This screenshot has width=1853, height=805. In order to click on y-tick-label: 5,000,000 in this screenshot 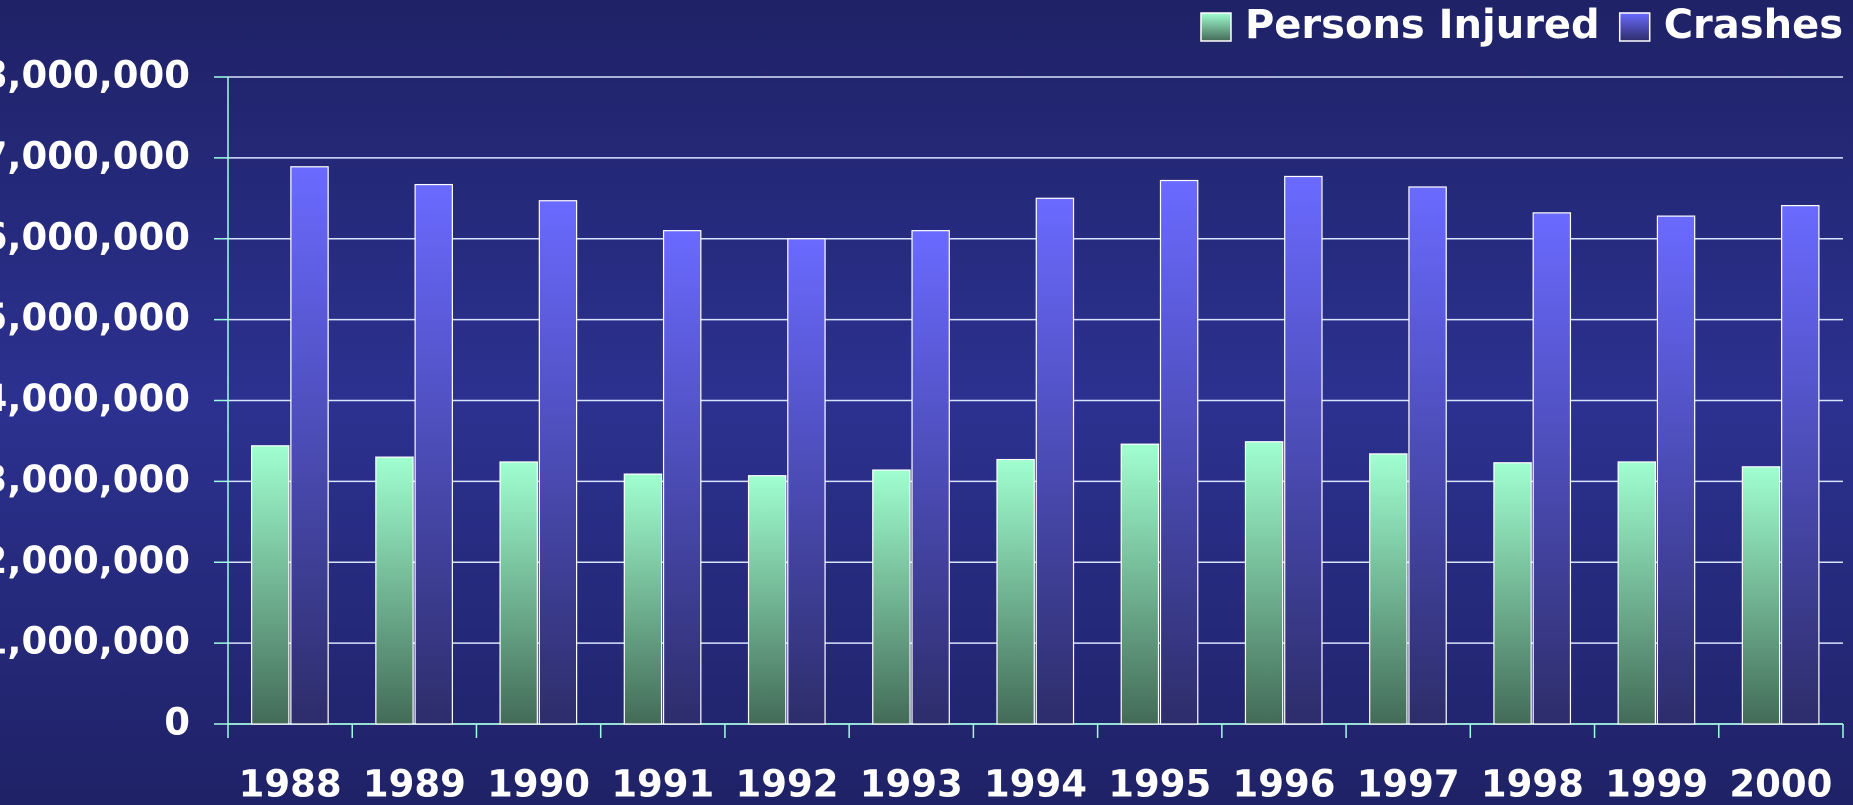, I will do `click(95, 317)`.